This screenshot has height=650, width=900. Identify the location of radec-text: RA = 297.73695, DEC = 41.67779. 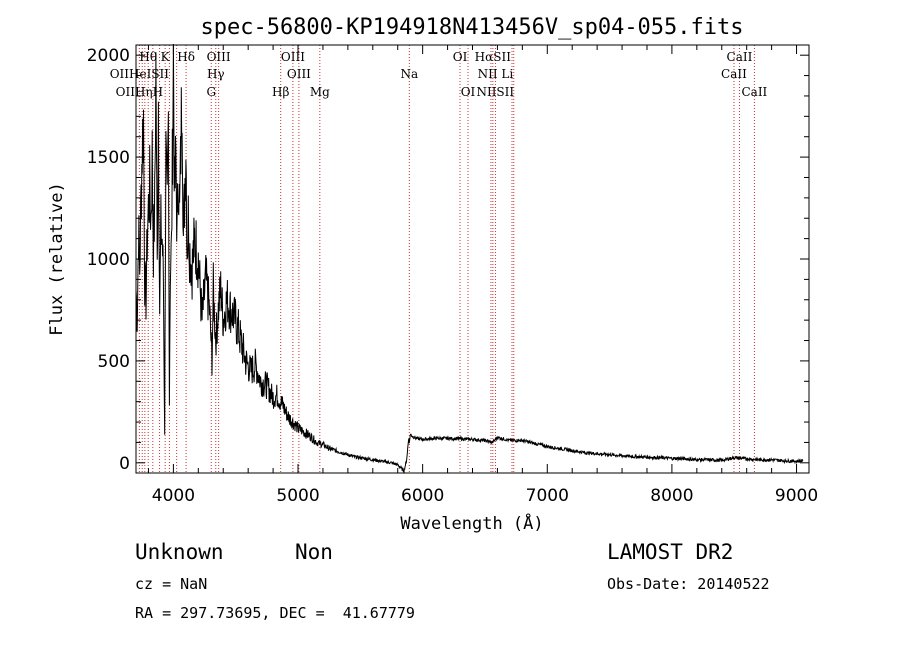
(275, 613).